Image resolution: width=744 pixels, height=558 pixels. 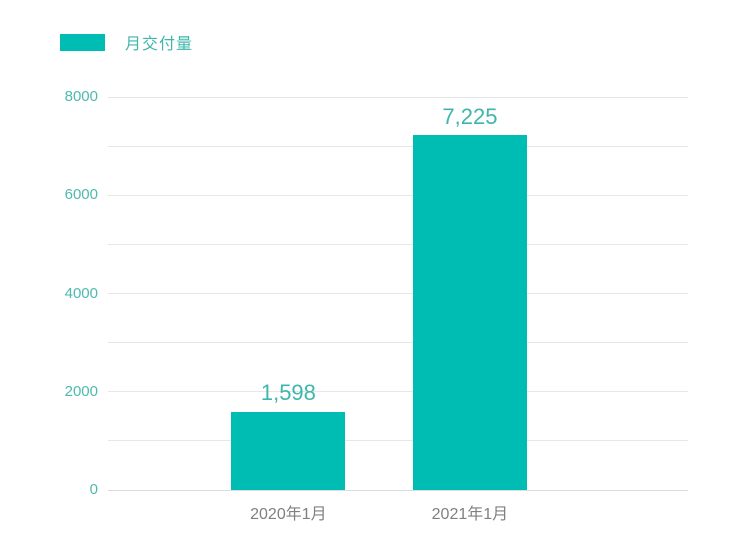 What do you see at coordinates (82, 42) in the screenshot?
I see `legend-swatch` at bounding box center [82, 42].